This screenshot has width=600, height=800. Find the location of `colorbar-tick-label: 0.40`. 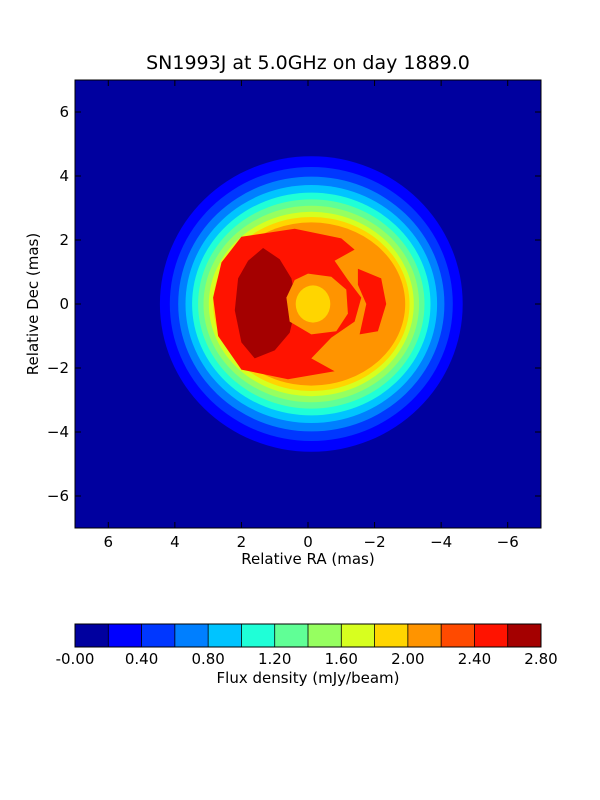

colorbar-tick-label: 0.40 is located at coordinates (141, 659).